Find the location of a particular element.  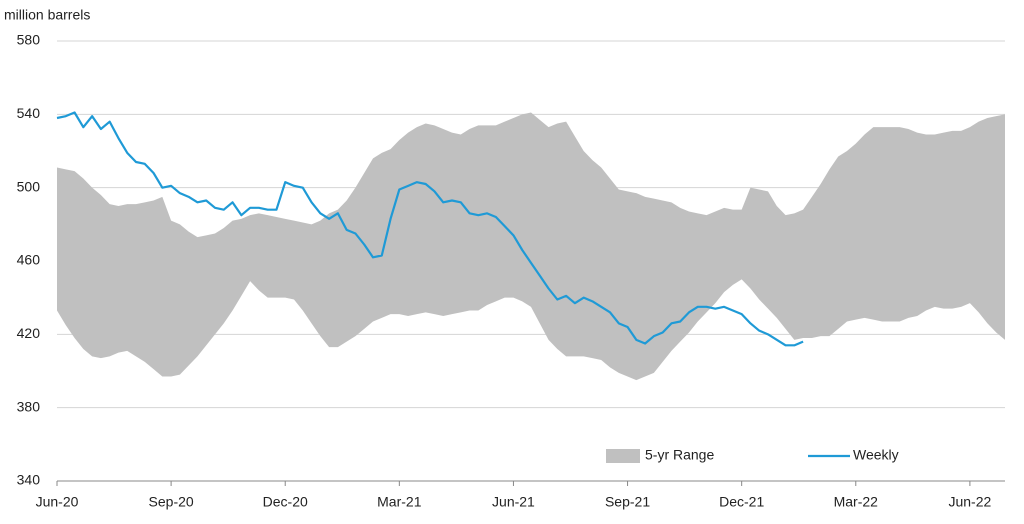

y-tick-label: 580 is located at coordinates (29, 40).